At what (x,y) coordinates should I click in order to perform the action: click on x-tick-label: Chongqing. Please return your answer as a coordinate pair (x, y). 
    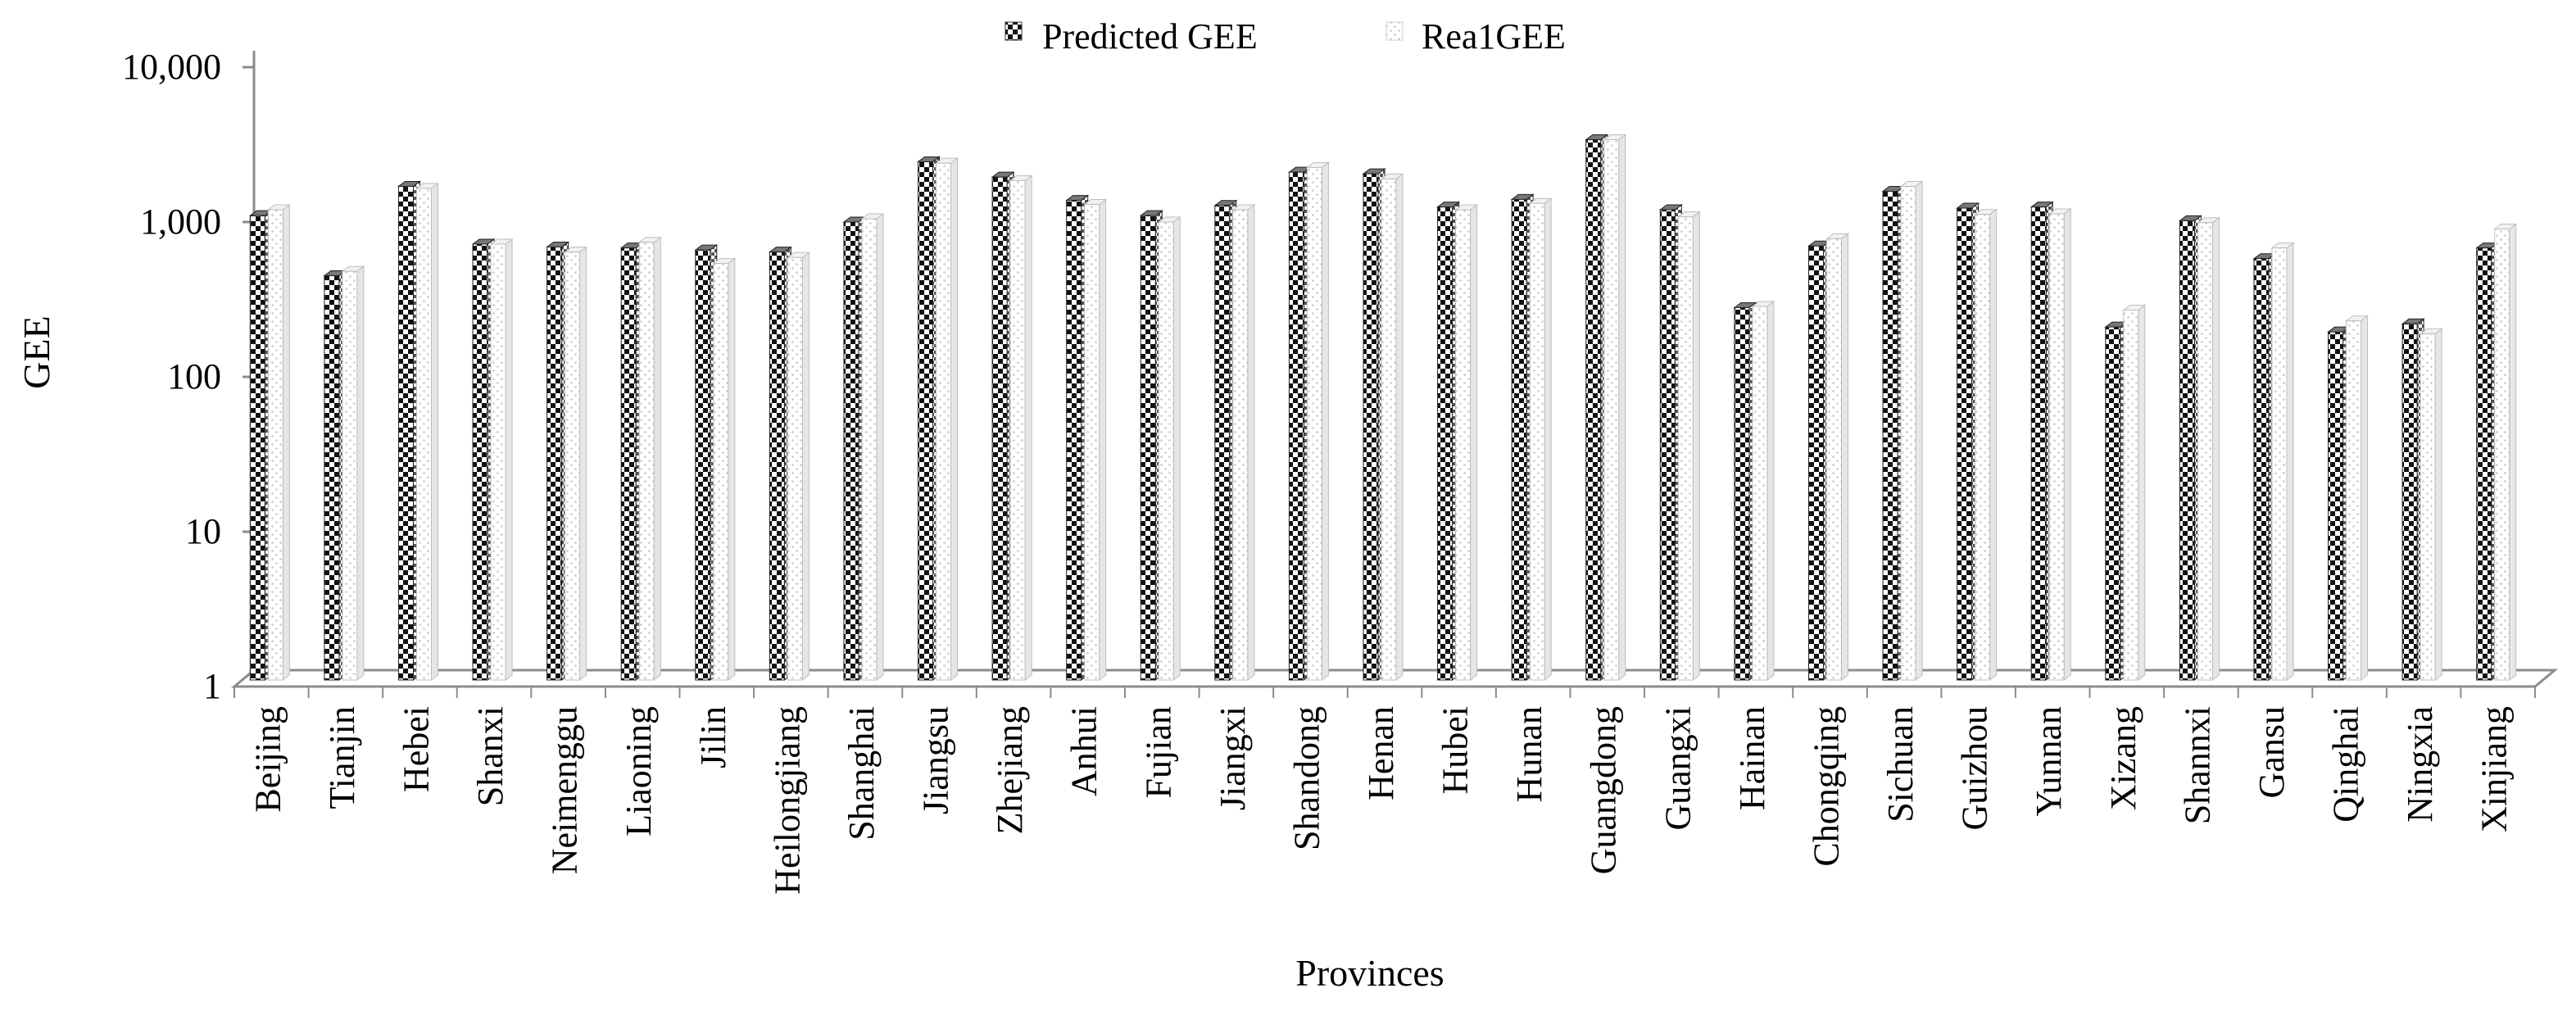
    Looking at the image, I should click on (1826, 787).